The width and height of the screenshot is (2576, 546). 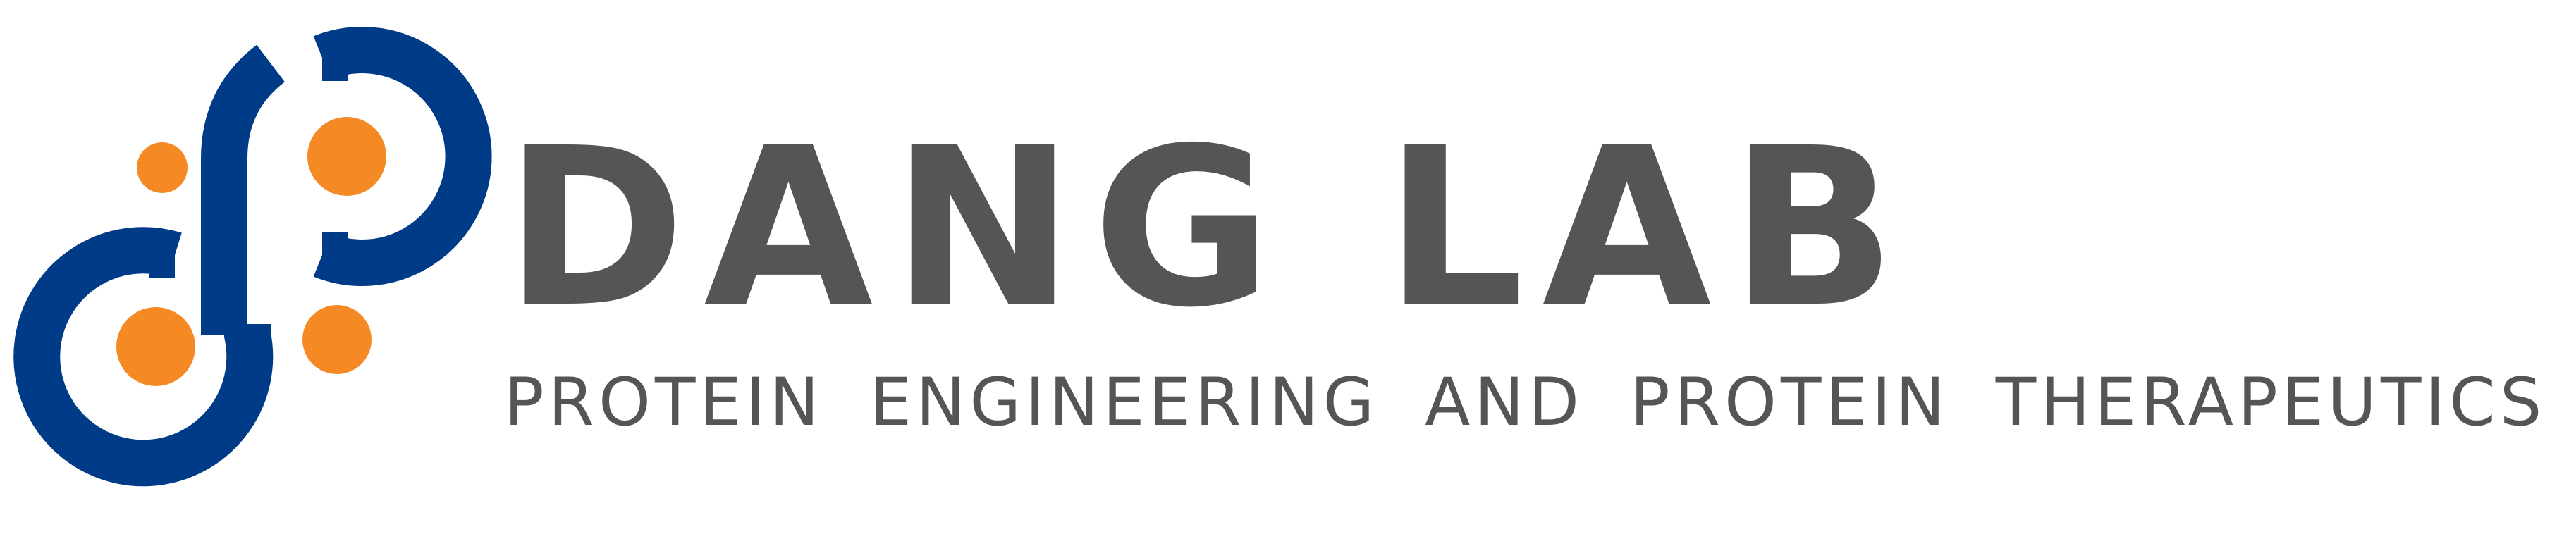 I want to click on logo-ring-left-tab, so click(x=162, y=255).